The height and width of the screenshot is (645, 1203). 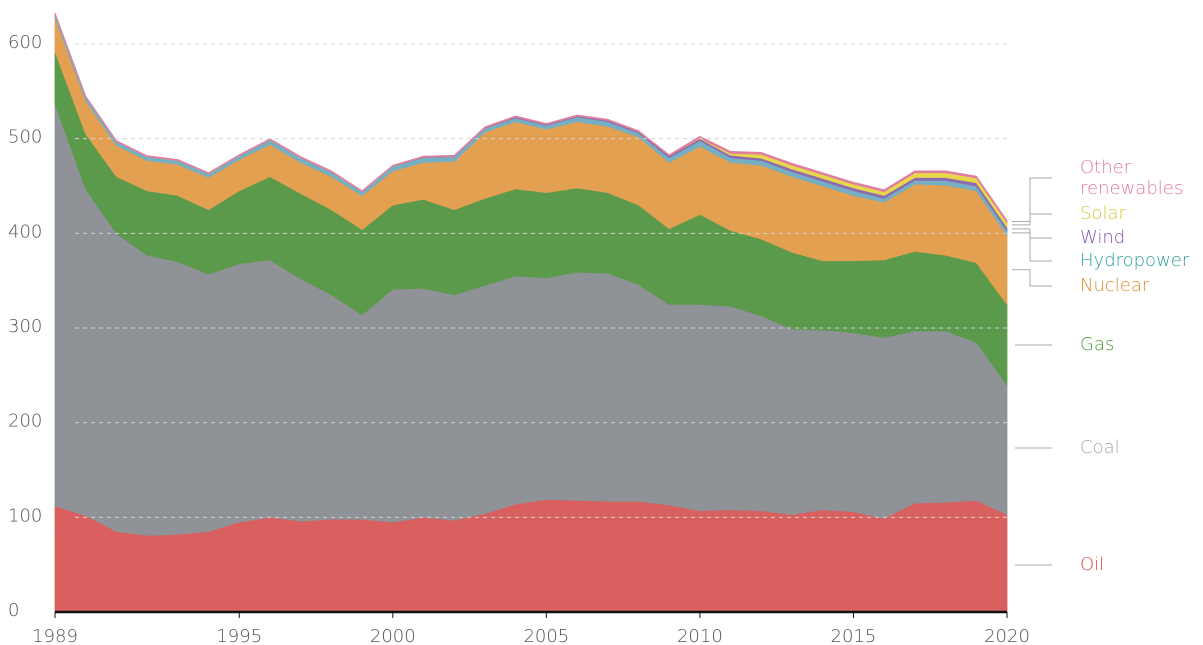 I want to click on y-tick-label: 0, so click(x=13, y=610).